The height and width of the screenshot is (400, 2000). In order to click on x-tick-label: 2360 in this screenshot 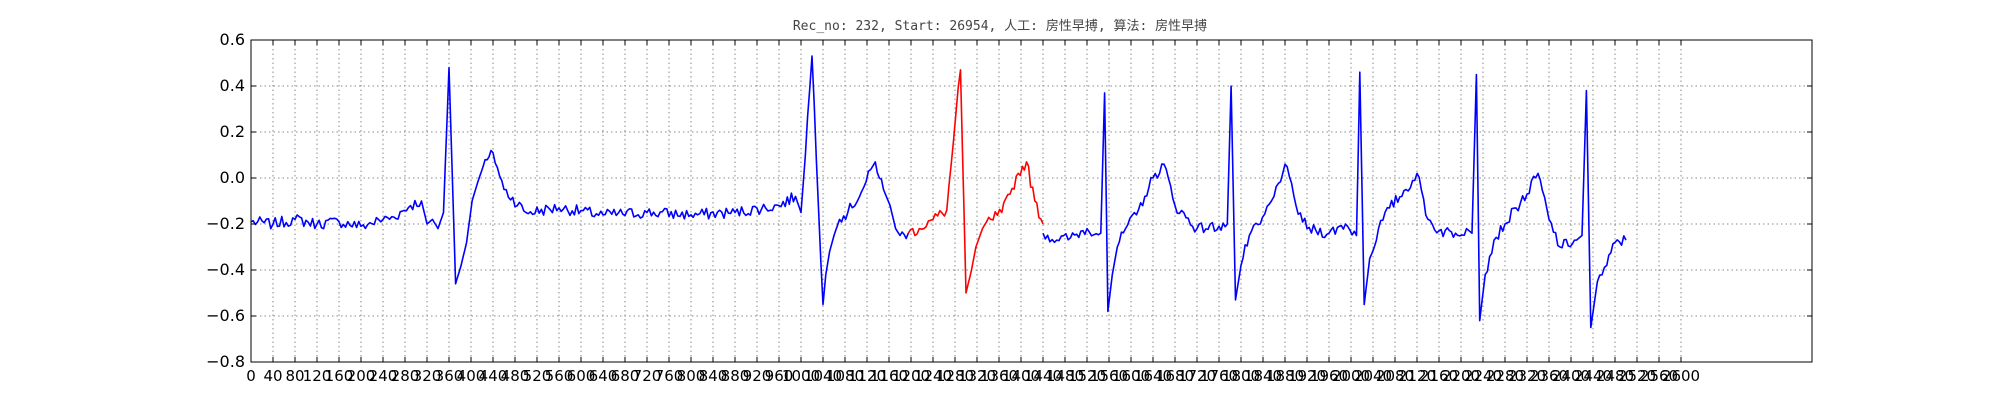, I will do `click(1549, 376)`.